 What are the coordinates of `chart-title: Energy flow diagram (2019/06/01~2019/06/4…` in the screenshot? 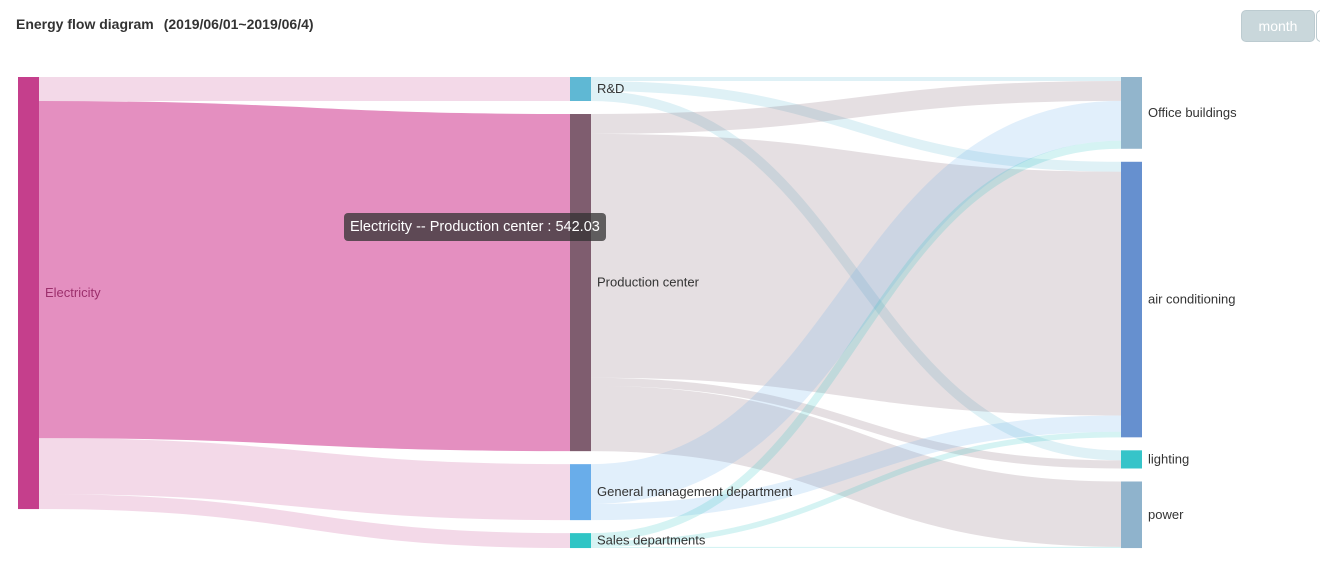 It's located at (165, 24).